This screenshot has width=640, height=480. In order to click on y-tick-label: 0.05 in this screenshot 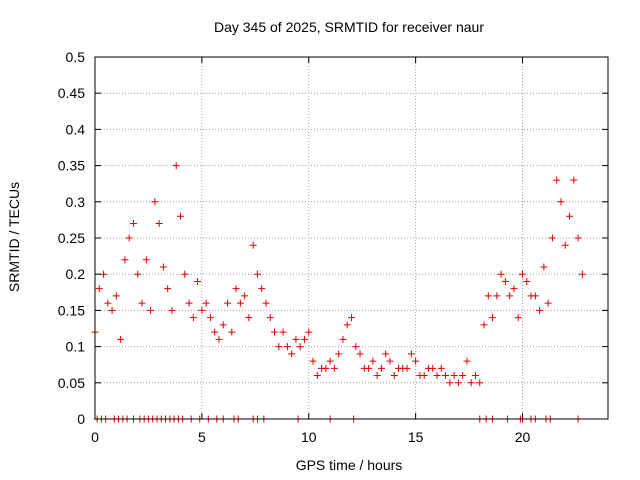, I will do `click(71, 383)`.